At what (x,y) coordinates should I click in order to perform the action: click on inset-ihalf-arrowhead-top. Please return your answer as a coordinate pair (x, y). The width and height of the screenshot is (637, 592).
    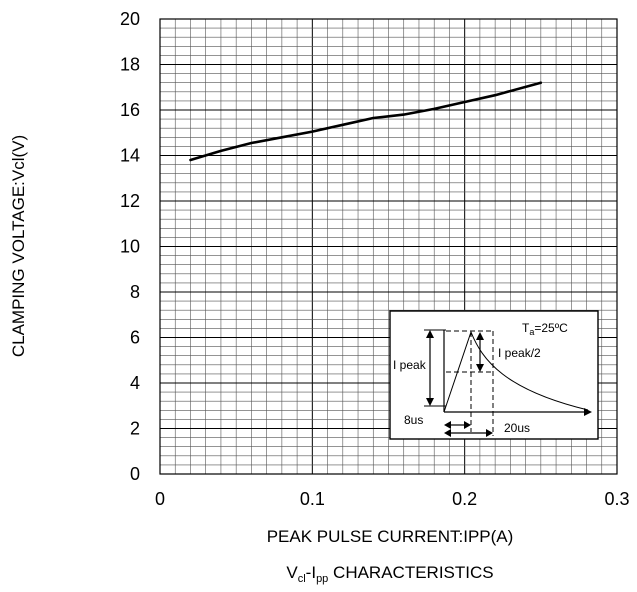
    Looking at the image, I should click on (480, 336).